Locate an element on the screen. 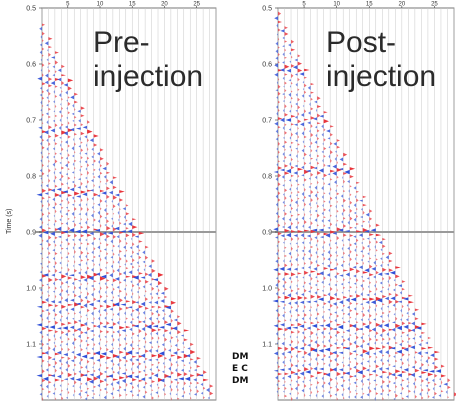  y-tick-label: 0.5 is located at coordinates (31, 9).